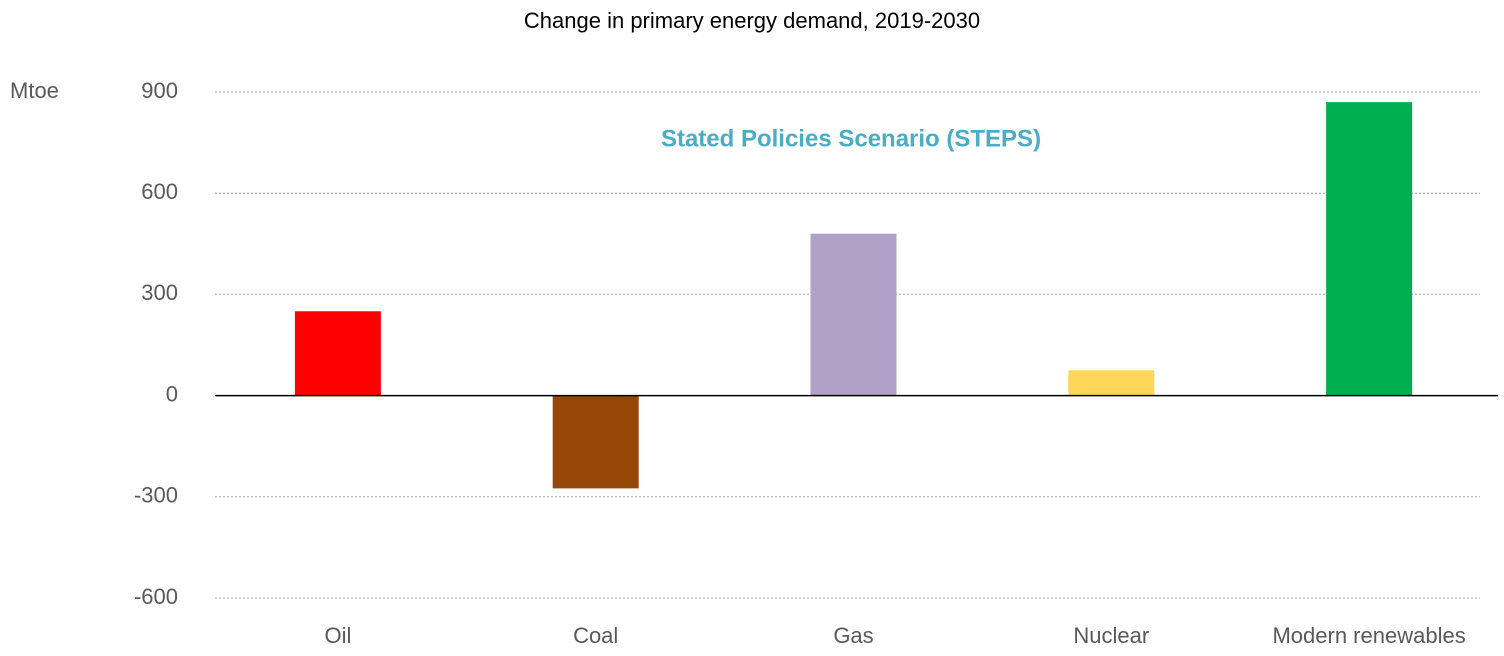  Describe the element at coordinates (172, 393) in the screenshot. I see `y-tick-label: 0` at that location.